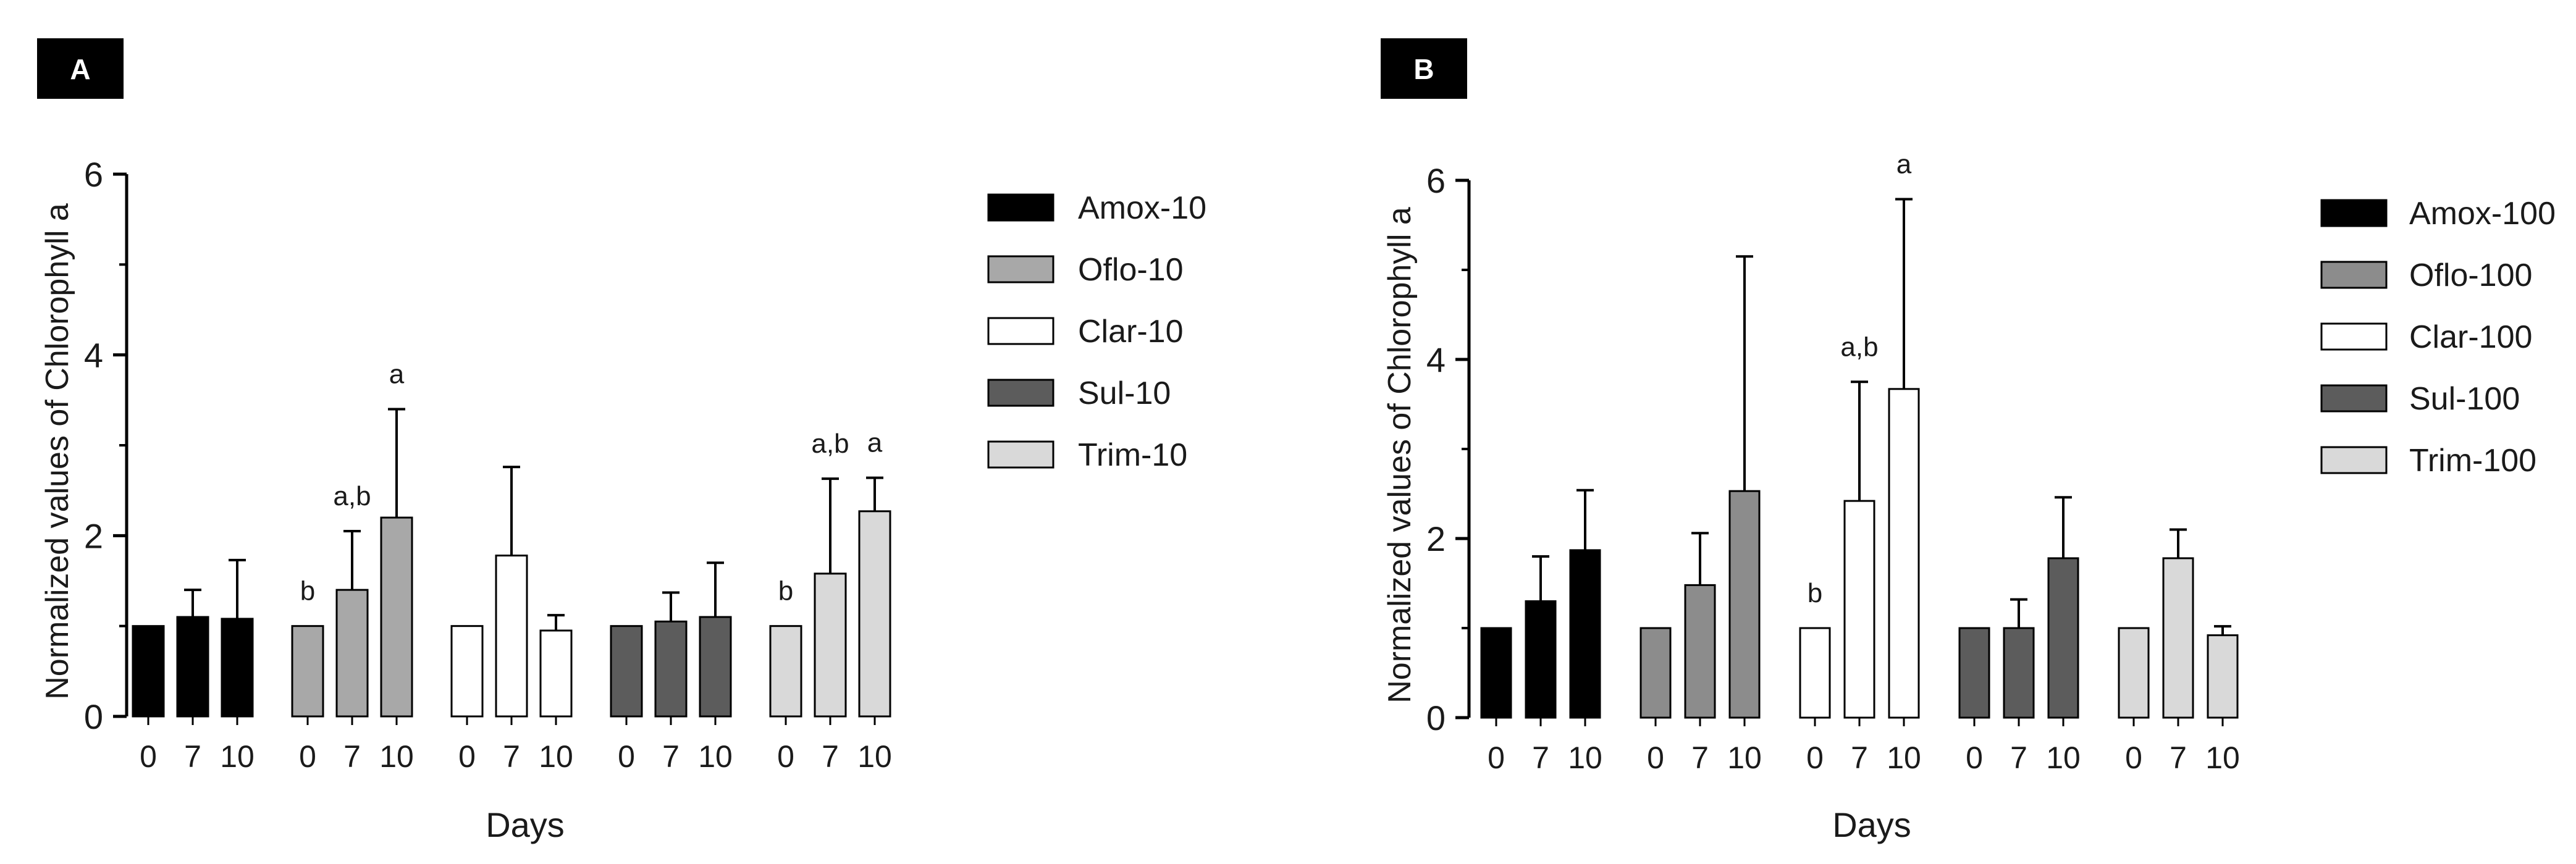 The width and height of the screenshot is (2576, 864). Describe the element at coordinates (1124, 393) in the screenshot. I see `legend-label: Sul-10` at that location.